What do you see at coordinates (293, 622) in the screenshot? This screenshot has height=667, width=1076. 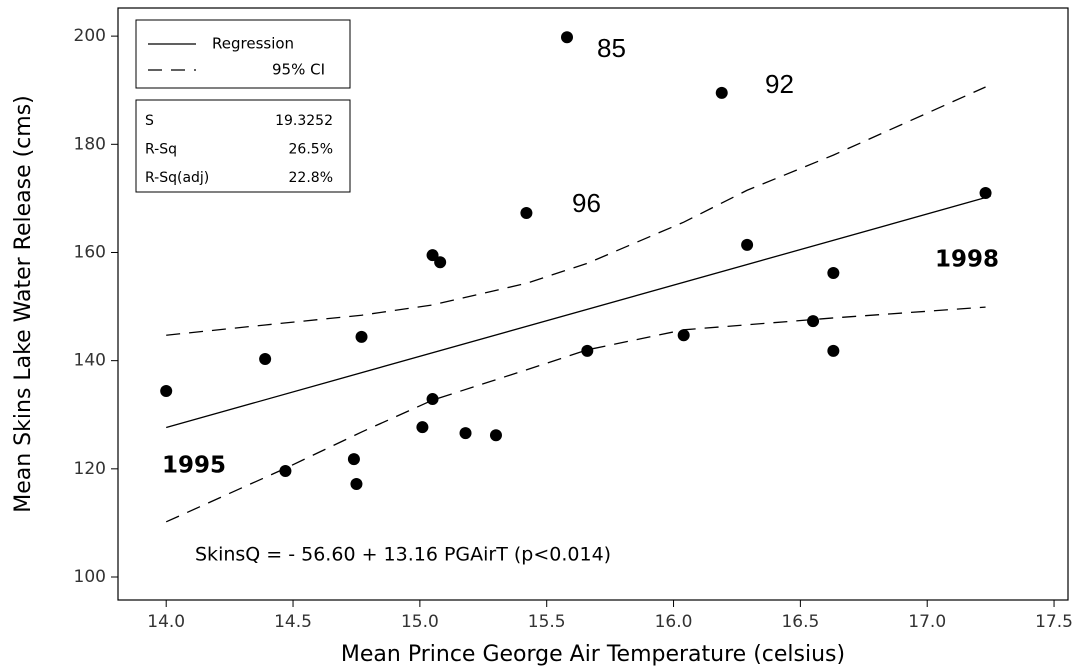 I see `x-tick-label: 14.5` at bounding box center [293, 622].